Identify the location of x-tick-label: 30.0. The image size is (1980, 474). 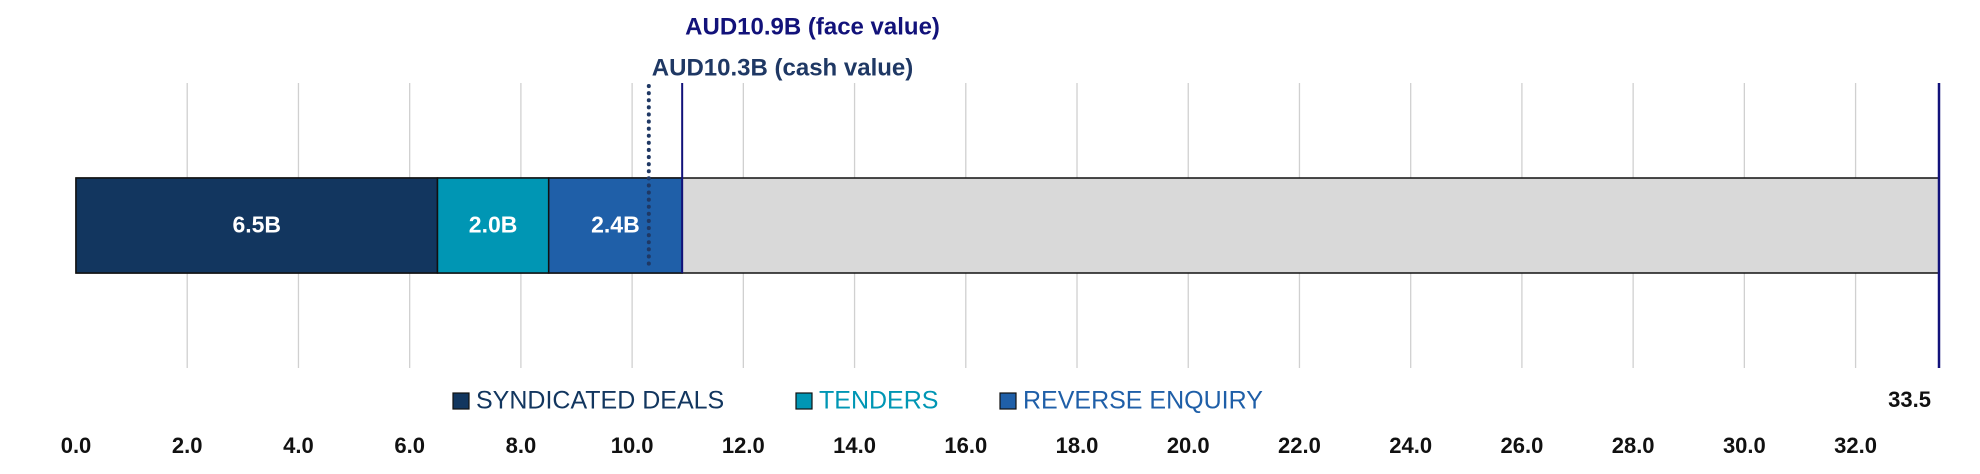
(1744, 445).